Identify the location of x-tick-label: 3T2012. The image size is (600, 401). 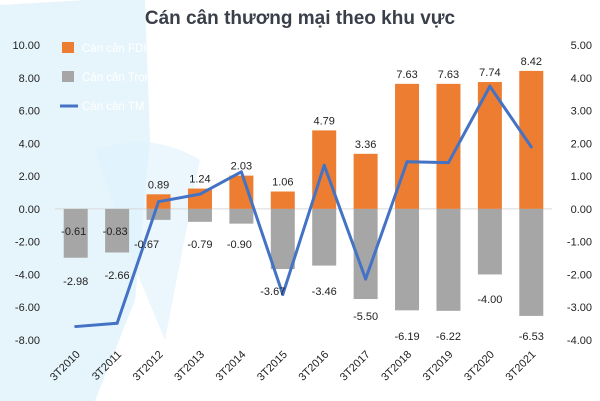
(148, 366).